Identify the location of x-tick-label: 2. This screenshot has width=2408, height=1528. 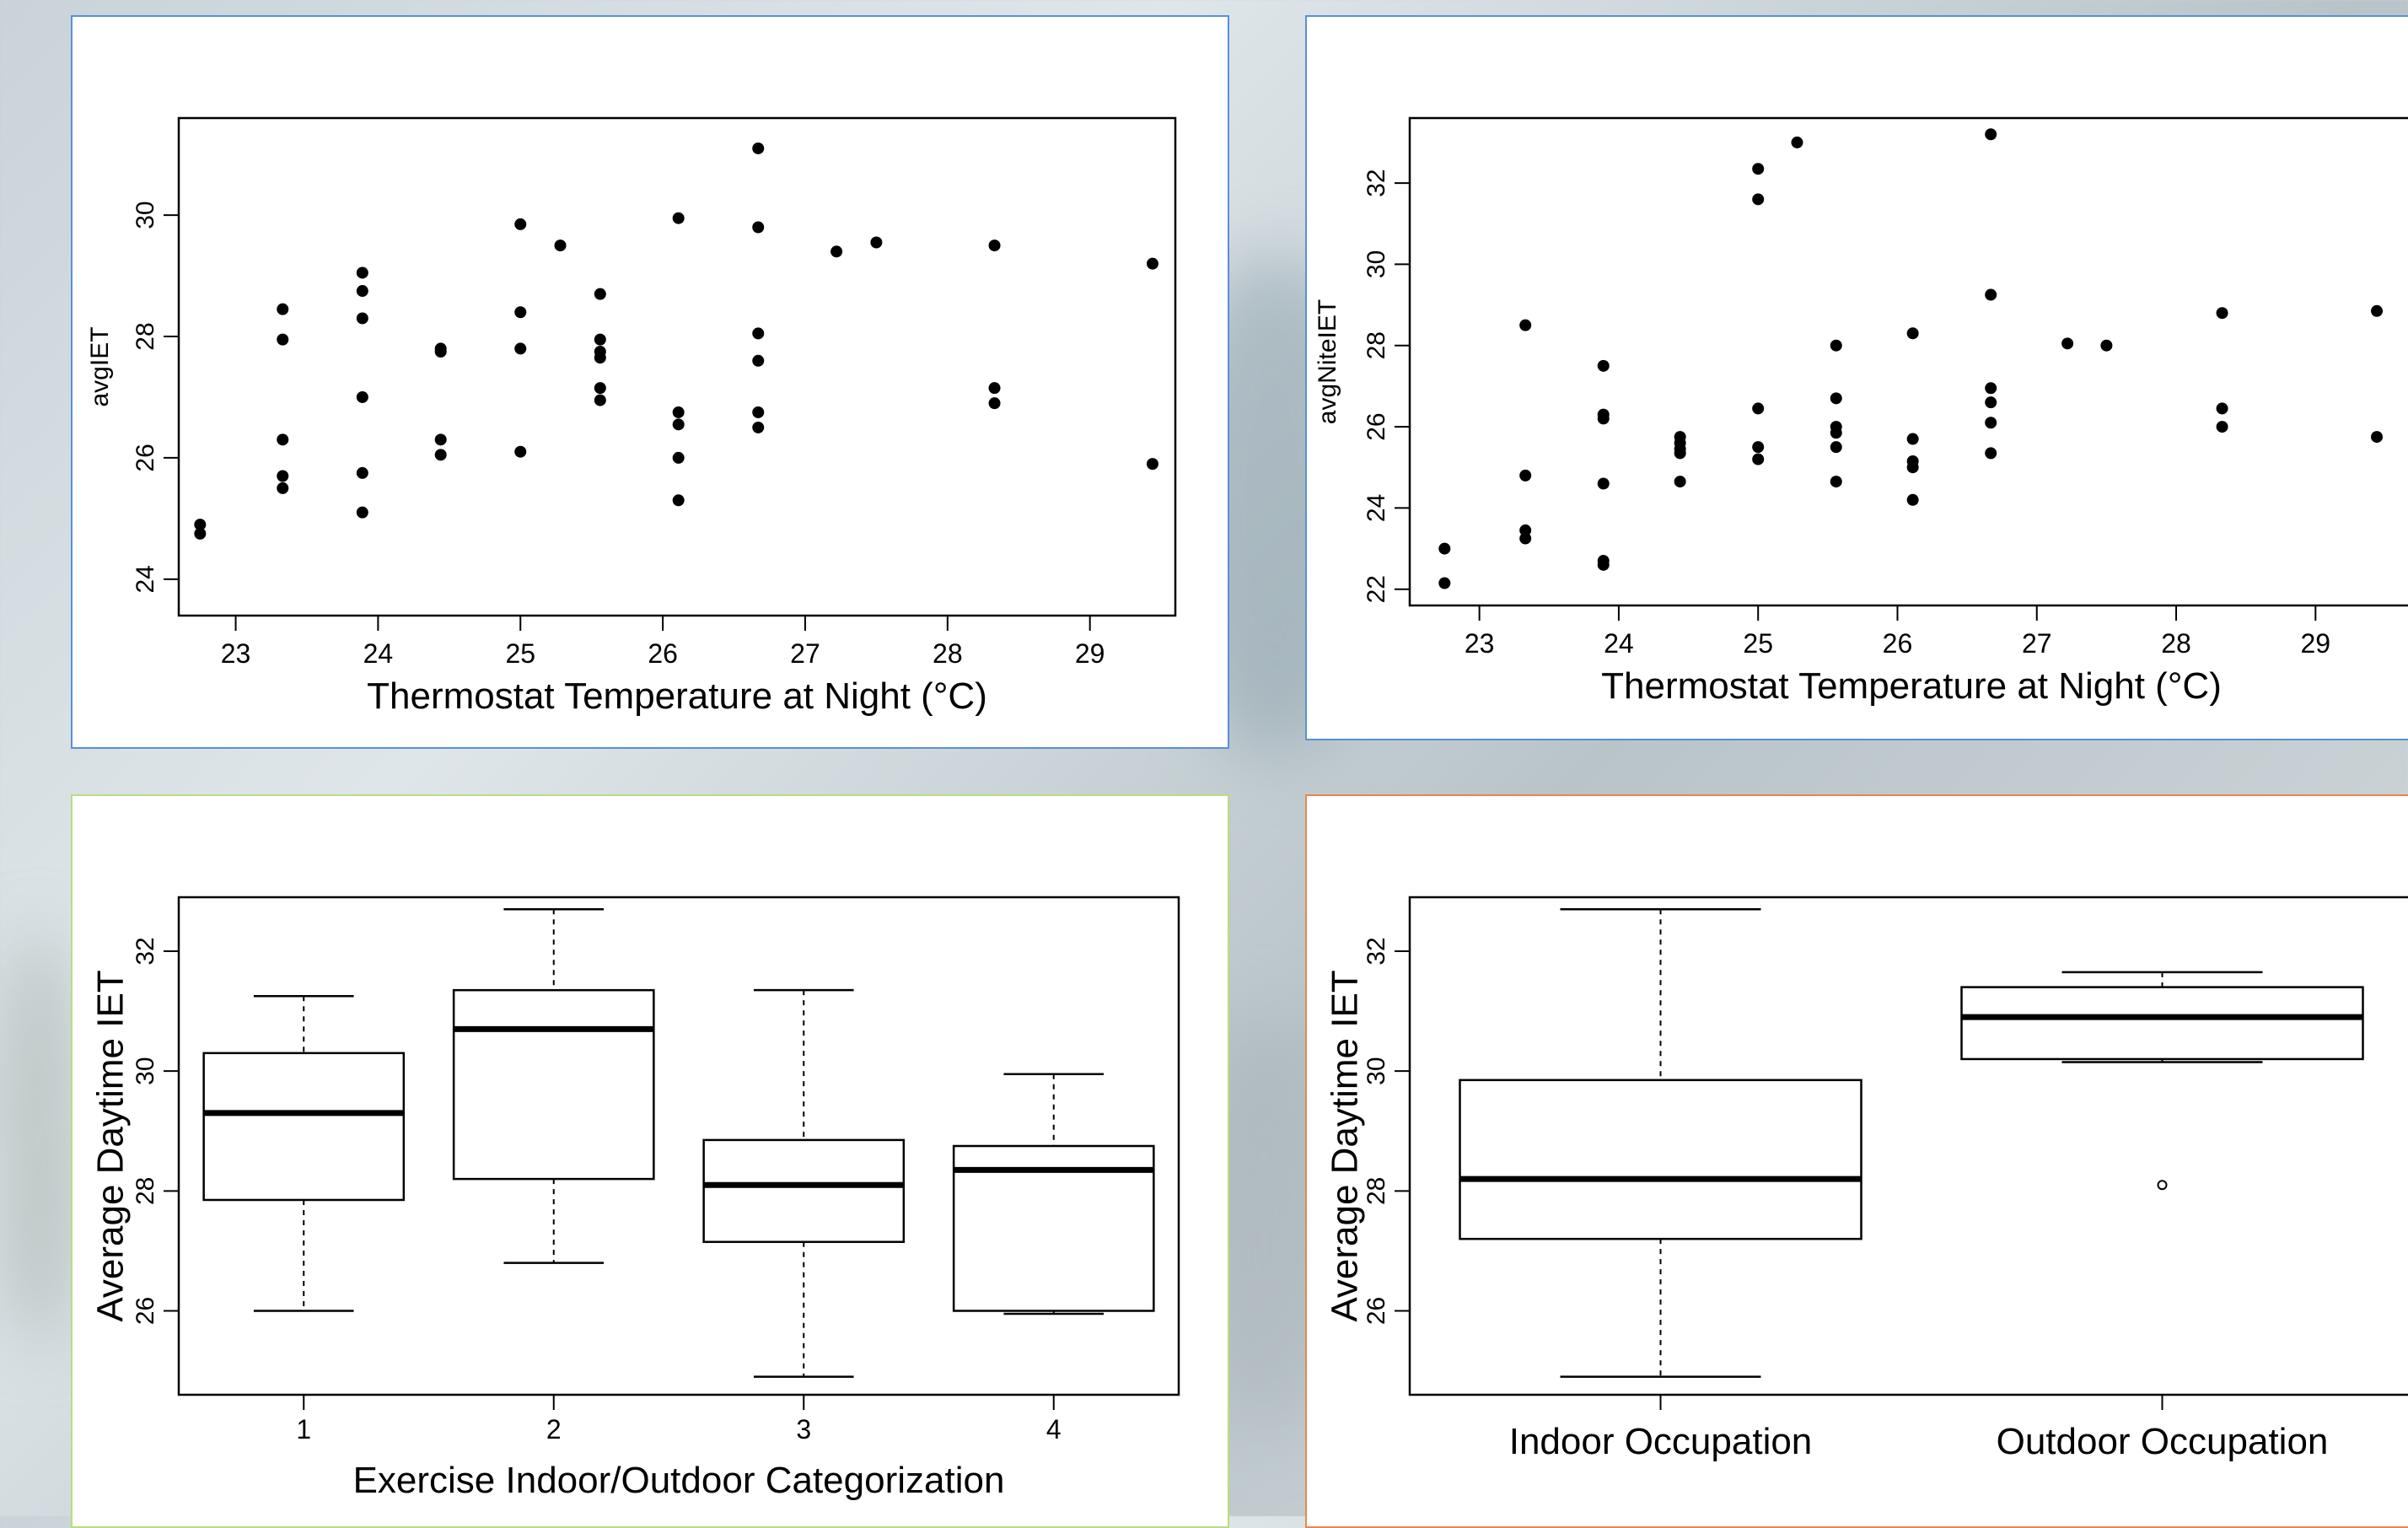
(554, 1429).